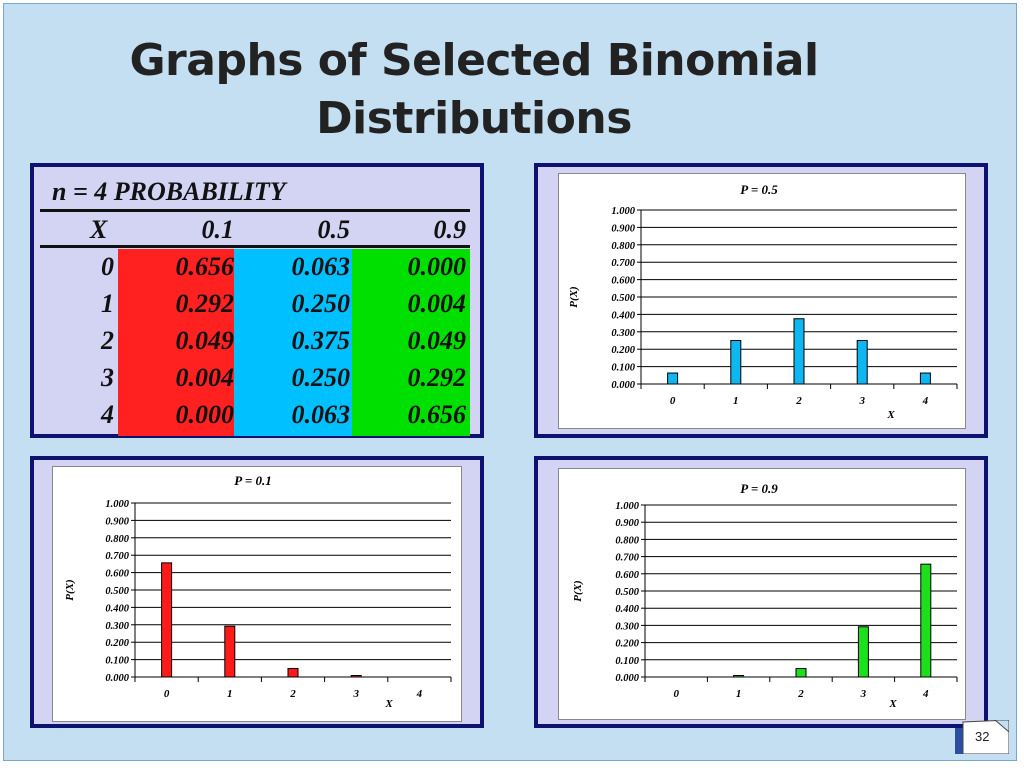 This screenshot has height=768, width=1024. Describe the element at coordinates (334, 229) in the screenshot. I see `table-col-header-1: 0.5` at that location.